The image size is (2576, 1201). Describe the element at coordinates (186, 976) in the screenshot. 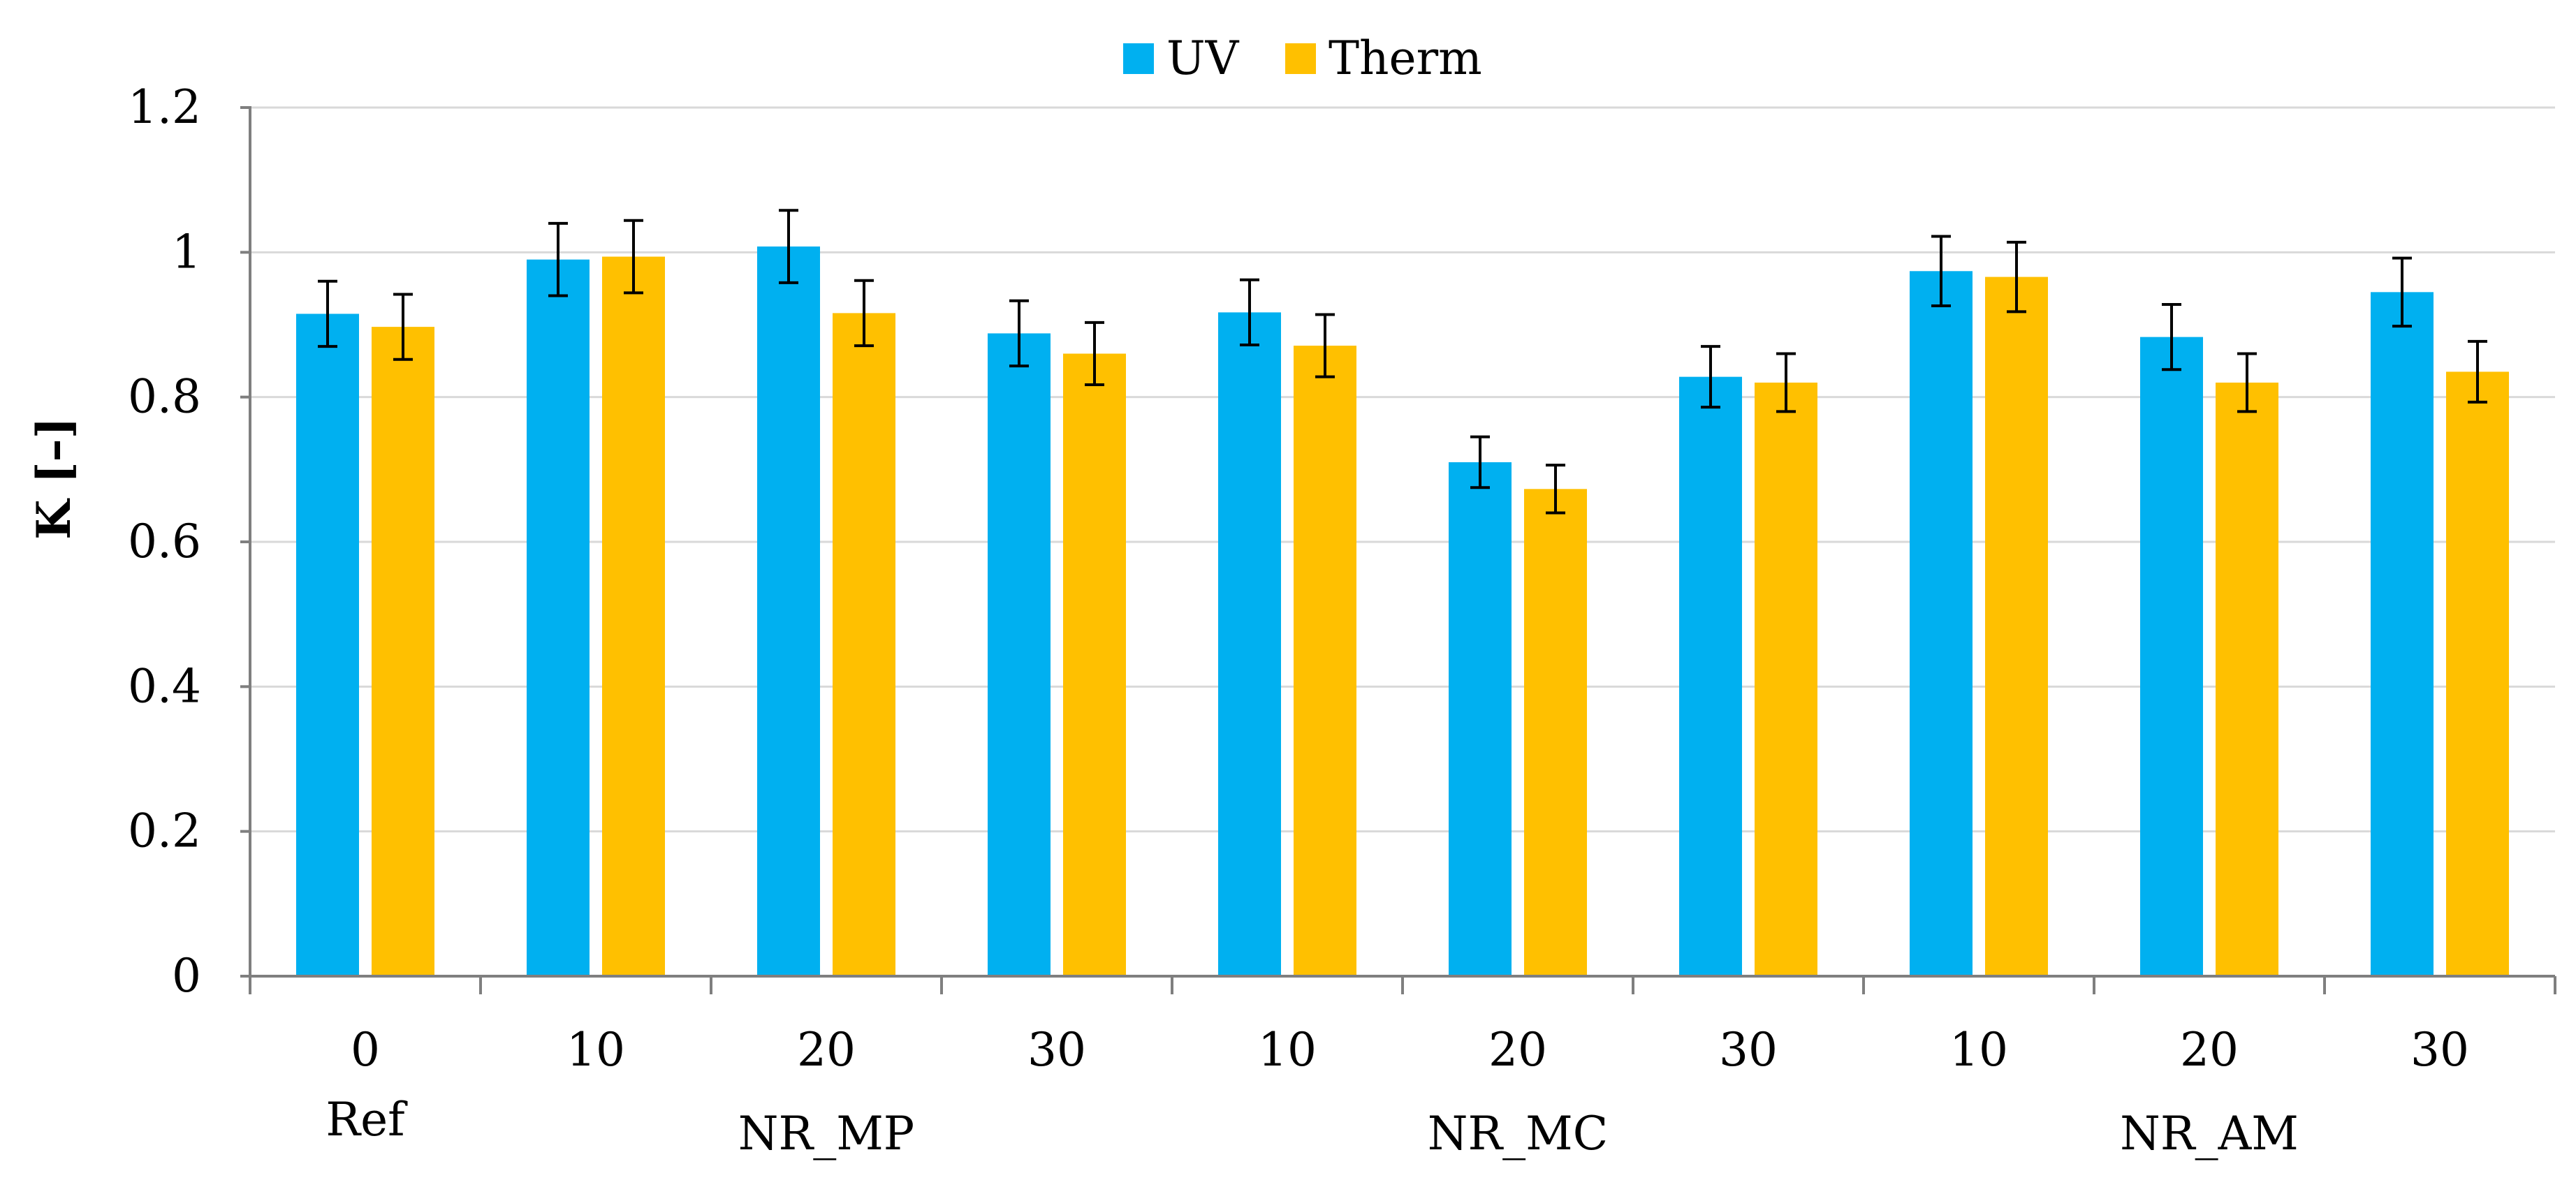

I see `y-tick-label: 0` at that location.